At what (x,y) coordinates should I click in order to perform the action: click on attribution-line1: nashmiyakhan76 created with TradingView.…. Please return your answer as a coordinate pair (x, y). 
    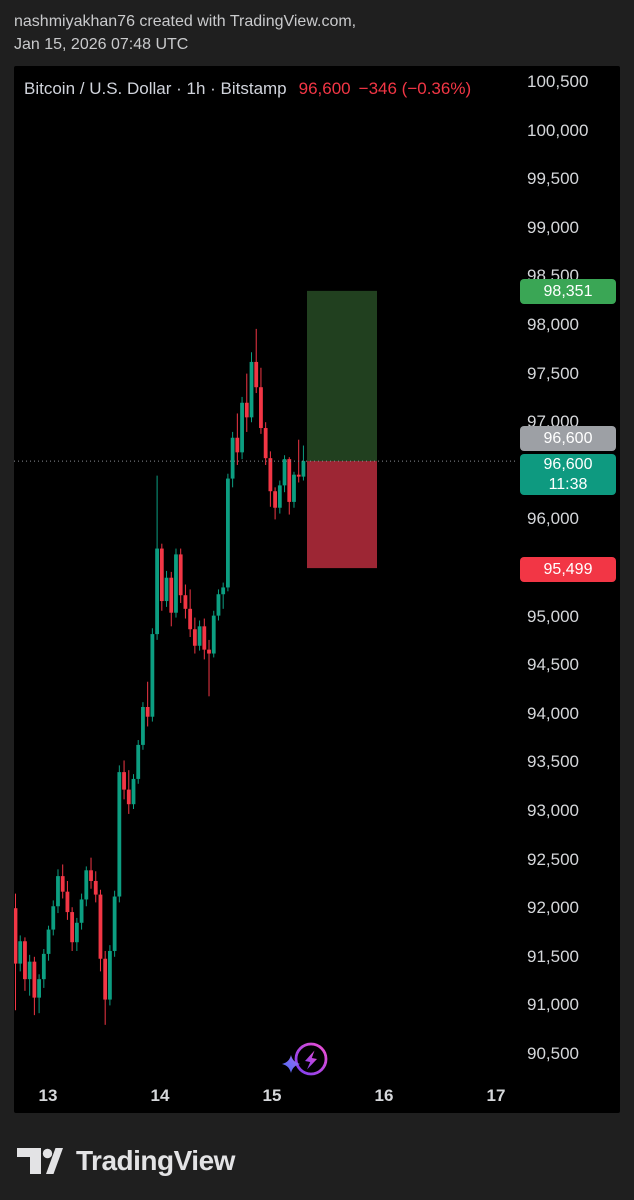
    Looking at the image, I should click on (185, 21).